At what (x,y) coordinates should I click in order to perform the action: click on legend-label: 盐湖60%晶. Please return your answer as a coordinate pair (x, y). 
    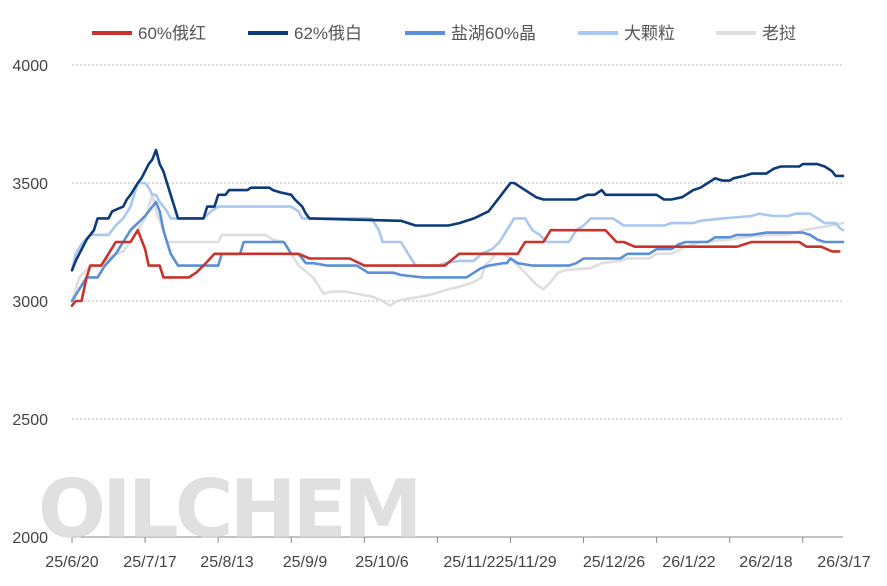
    Looking at the image, I should click on (493, 33).